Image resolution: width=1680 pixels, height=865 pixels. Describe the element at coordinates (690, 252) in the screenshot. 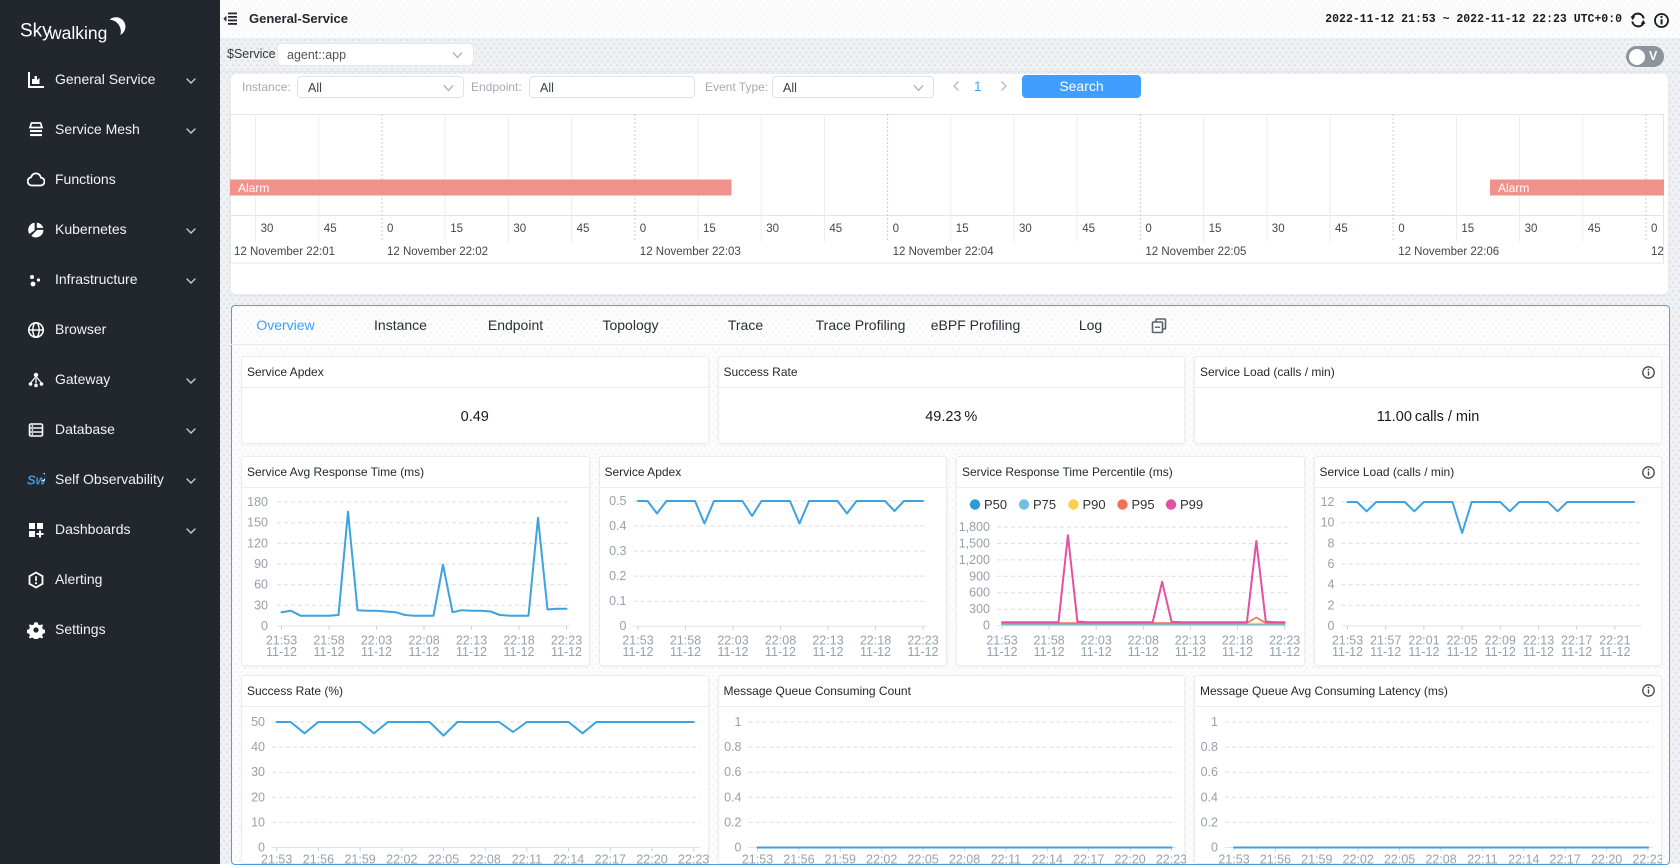

I see `svg-text: 12 November 22:03` at that location.